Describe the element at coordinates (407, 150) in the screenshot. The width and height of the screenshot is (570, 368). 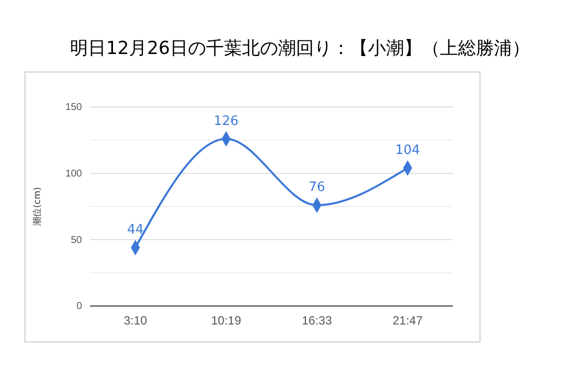
I see `data-label: 104` at that location.